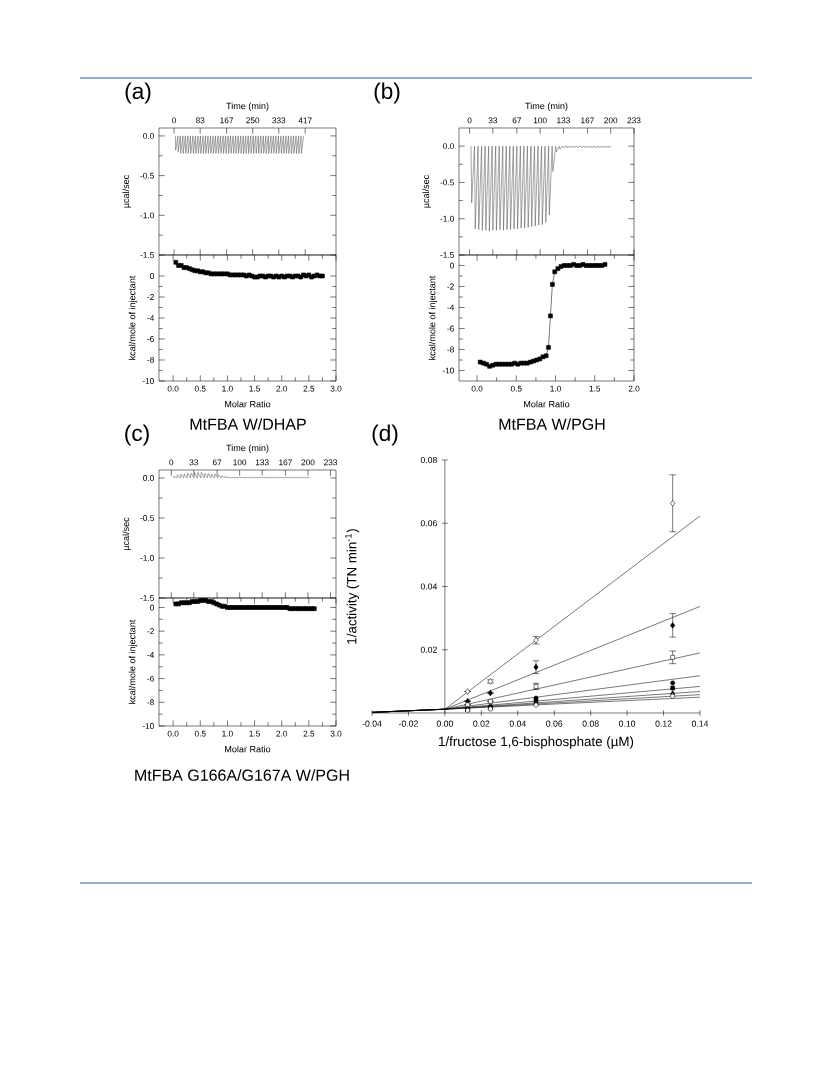 The width and height of the screenshot is (833, 1091). I want to click on x-tick-label: 0.00, so click(444, 723).